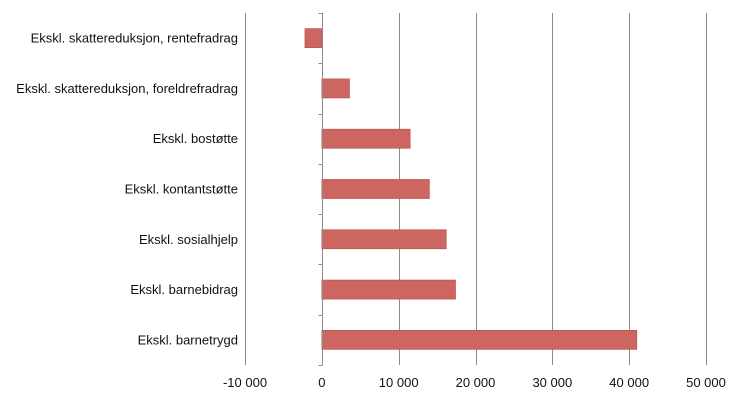 The image size is (730, 405). What do you see at coordinates (552, 382) in the screenshot?
I see `x-tick-label: 30 000` at bounding box center [552, 382].